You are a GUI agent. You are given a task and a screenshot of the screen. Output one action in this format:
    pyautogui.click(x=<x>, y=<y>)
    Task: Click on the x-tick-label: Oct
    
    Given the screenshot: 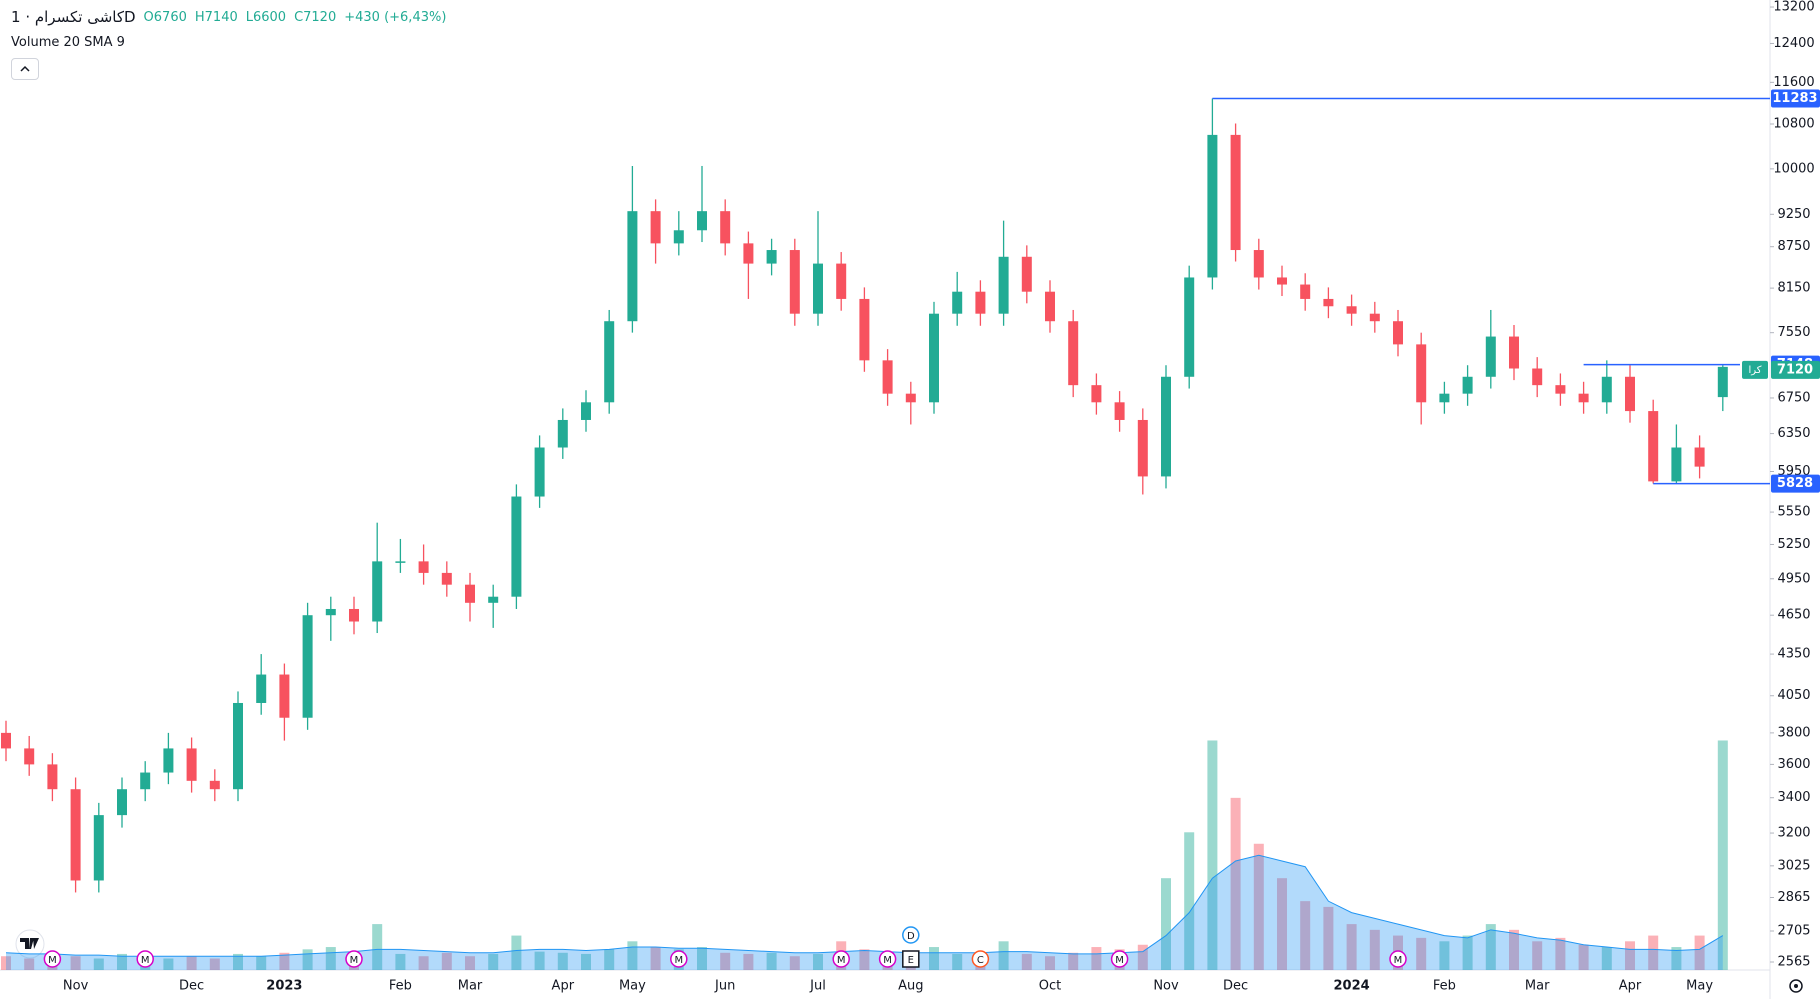 What is the action you would take?
    pyautogui.click(x=1050, y=986)
    